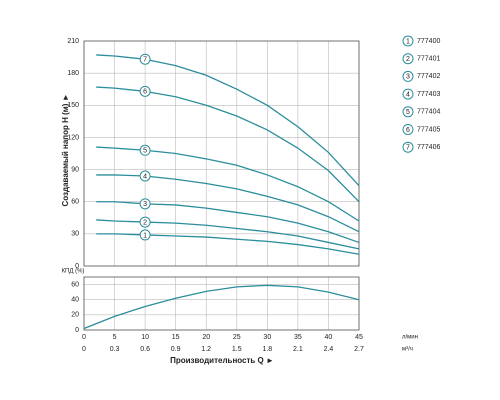 The width and height of the screenshot is (500, 400). I want to click on legend-label: 777406, so click(428, 147).